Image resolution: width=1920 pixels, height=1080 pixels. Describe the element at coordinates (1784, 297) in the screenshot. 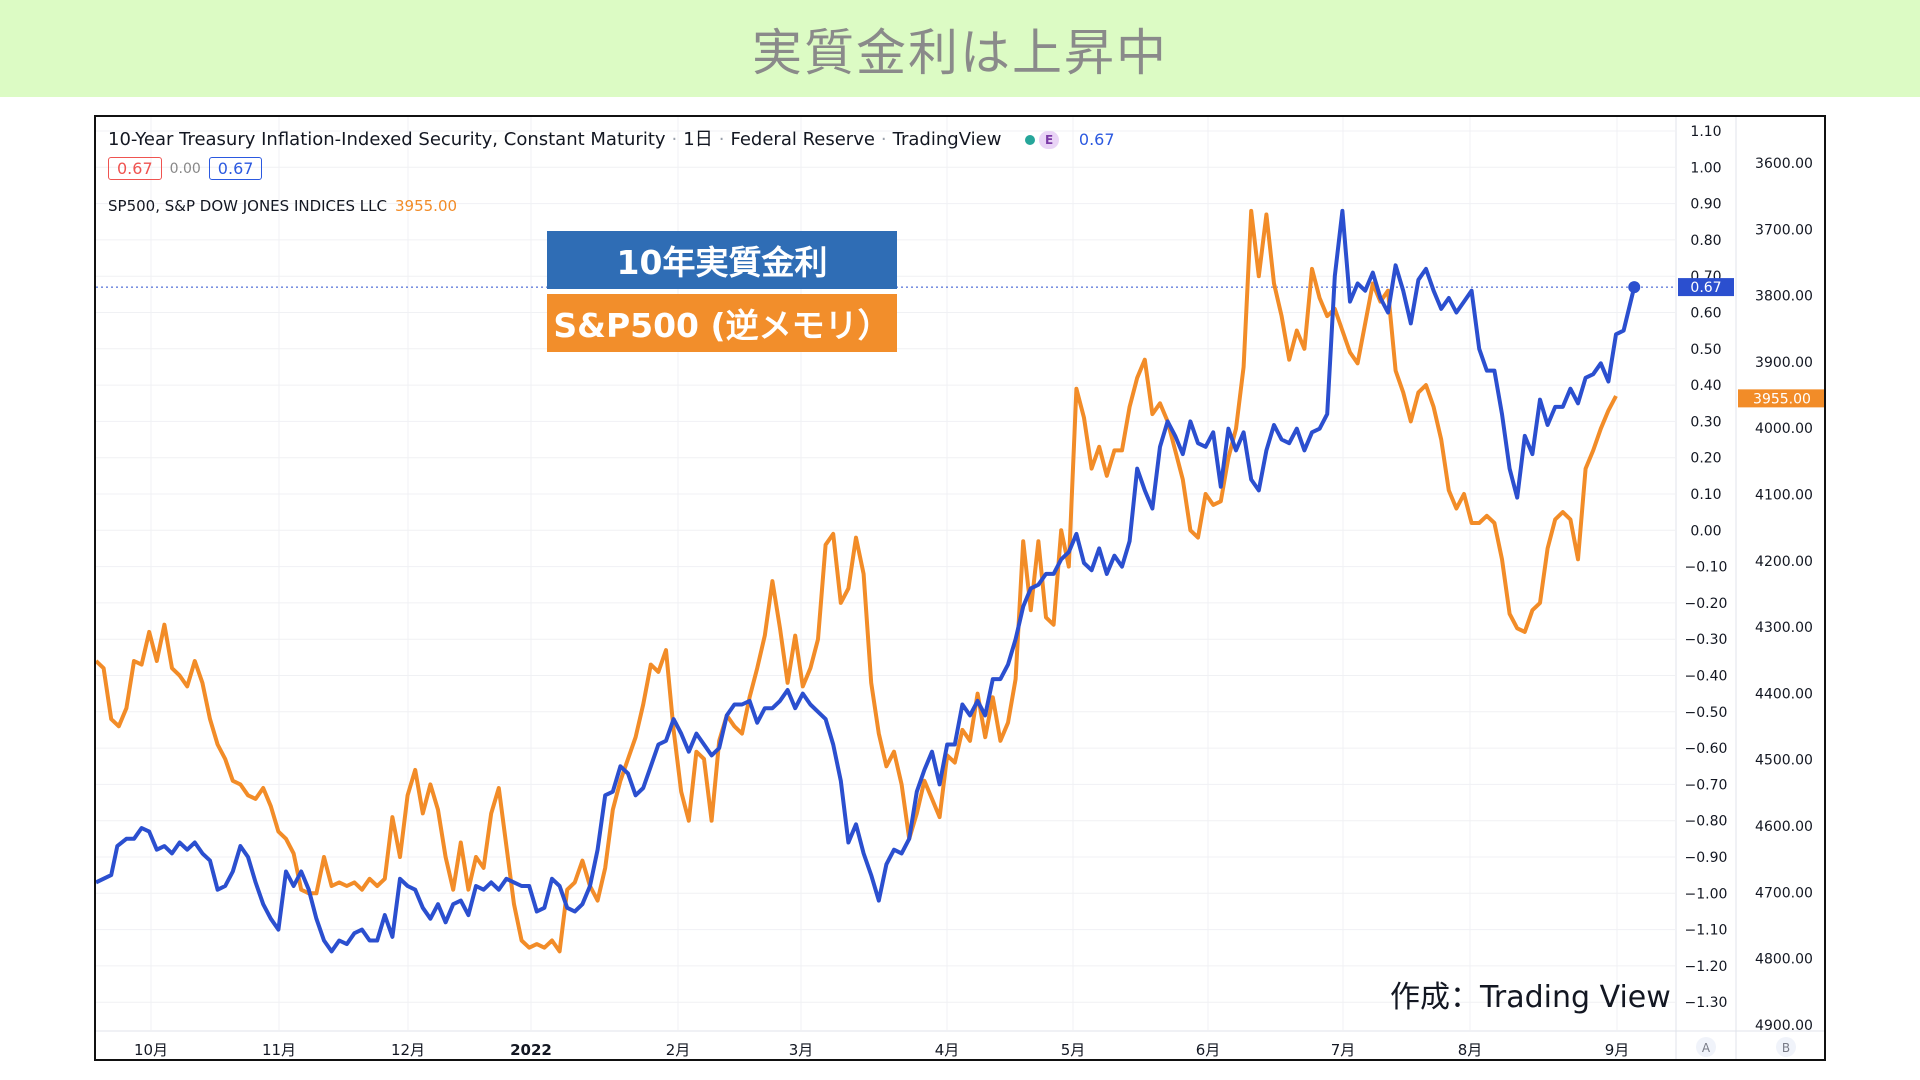

I see `right-tick-label: 3800.00` at that location.